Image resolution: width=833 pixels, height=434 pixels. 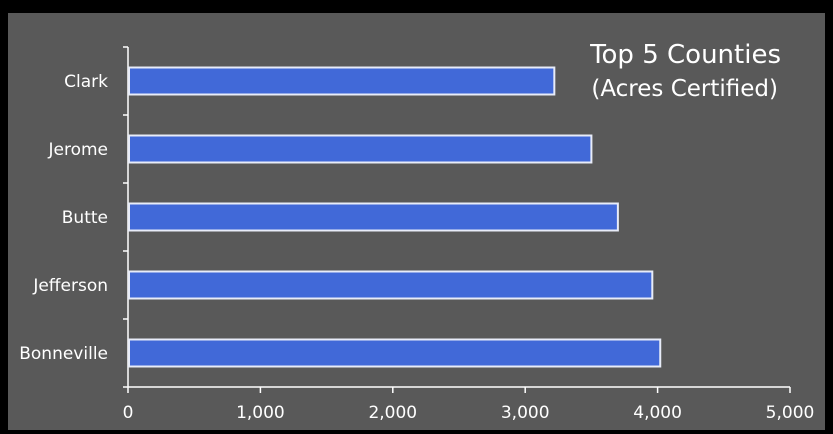 I want to click on bar-jefferson, so click(x=391, y=285).